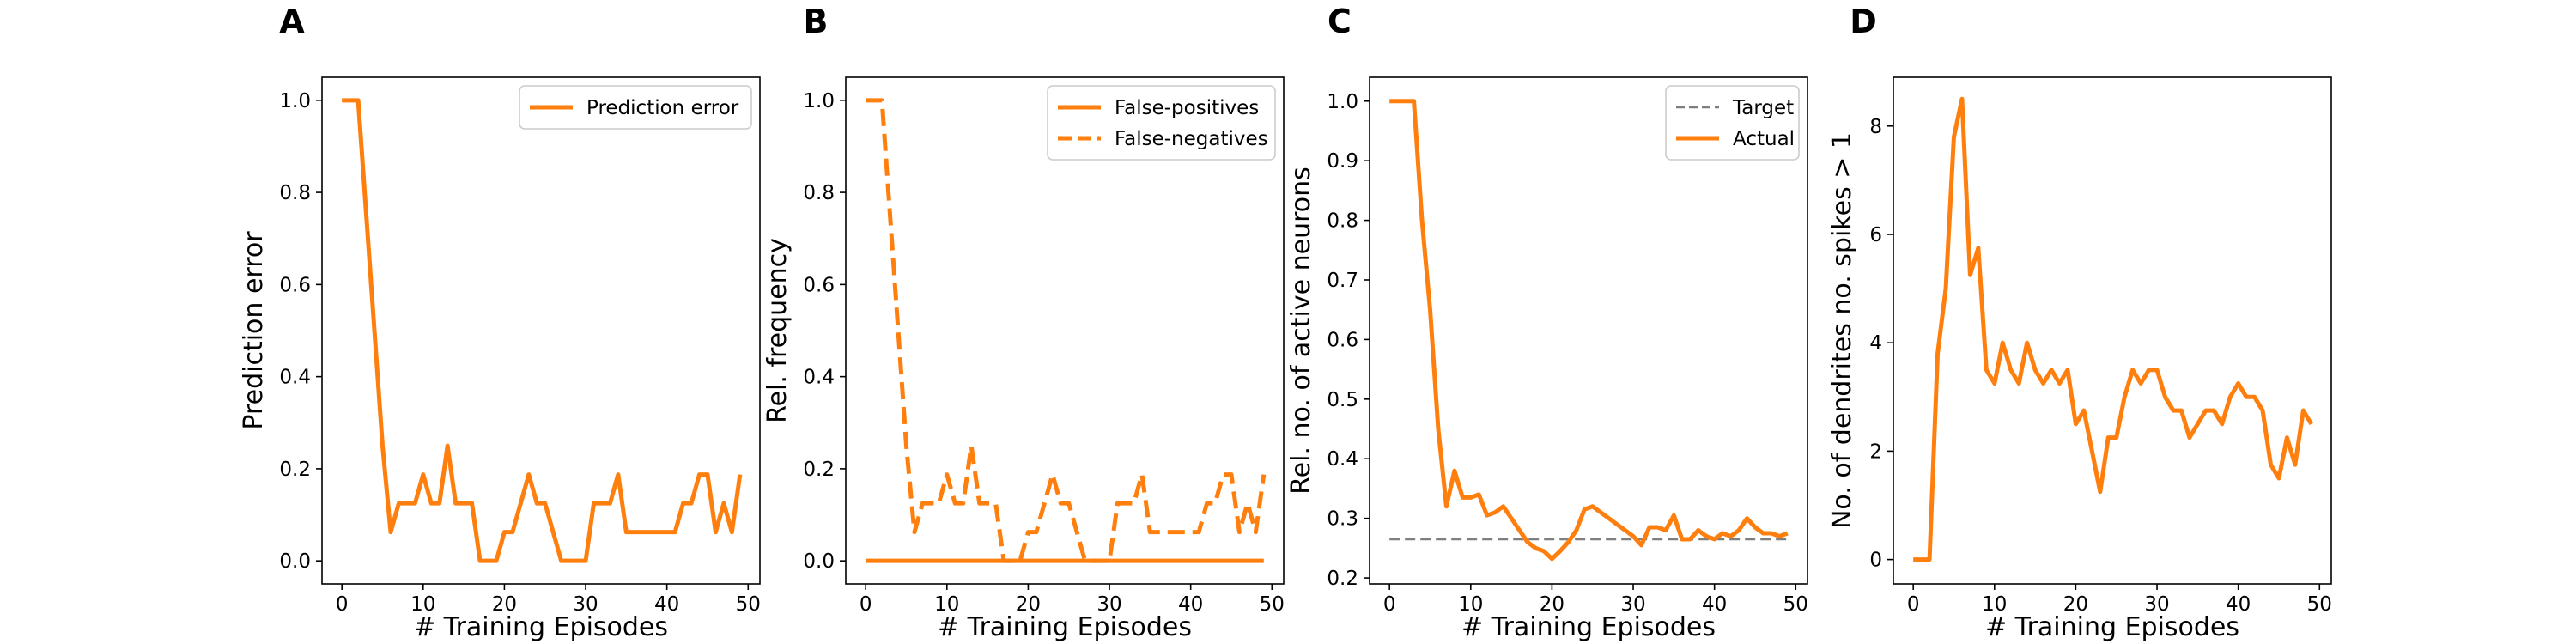  Describe the element at coordinates (1875, 561) in the screenshot. I see `y-tick-label: 0` at that location.